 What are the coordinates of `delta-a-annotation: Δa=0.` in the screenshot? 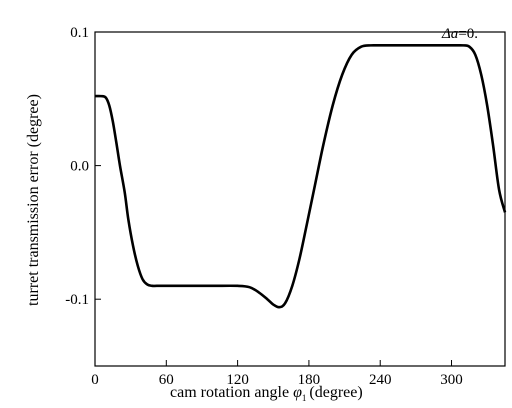 It's located at (459, 34).